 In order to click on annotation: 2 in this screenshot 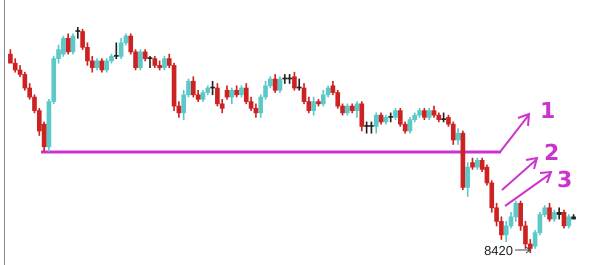, I will do `click(552, 153)`.